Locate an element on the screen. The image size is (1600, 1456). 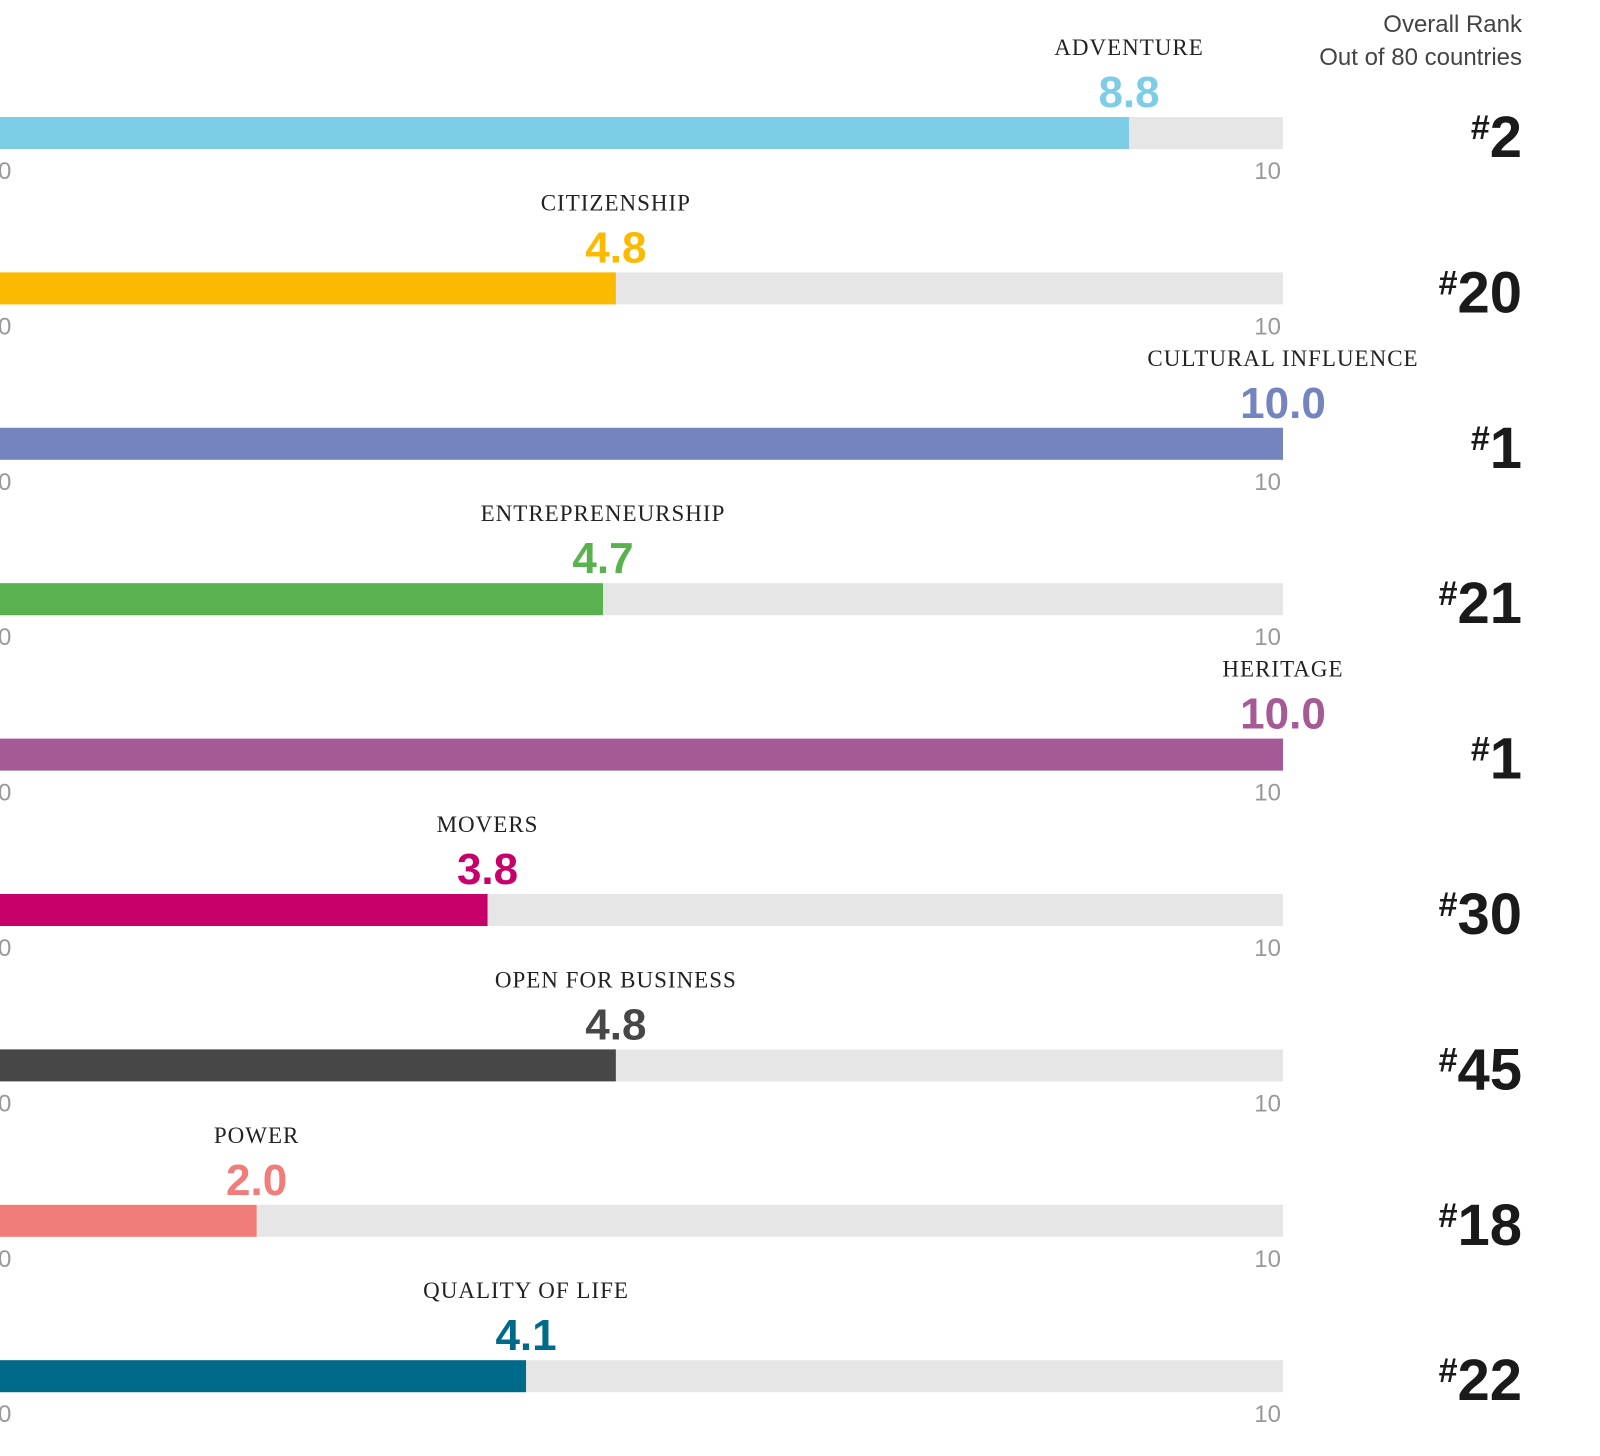
rank: #22 is located at coordinates (1480, 1380).